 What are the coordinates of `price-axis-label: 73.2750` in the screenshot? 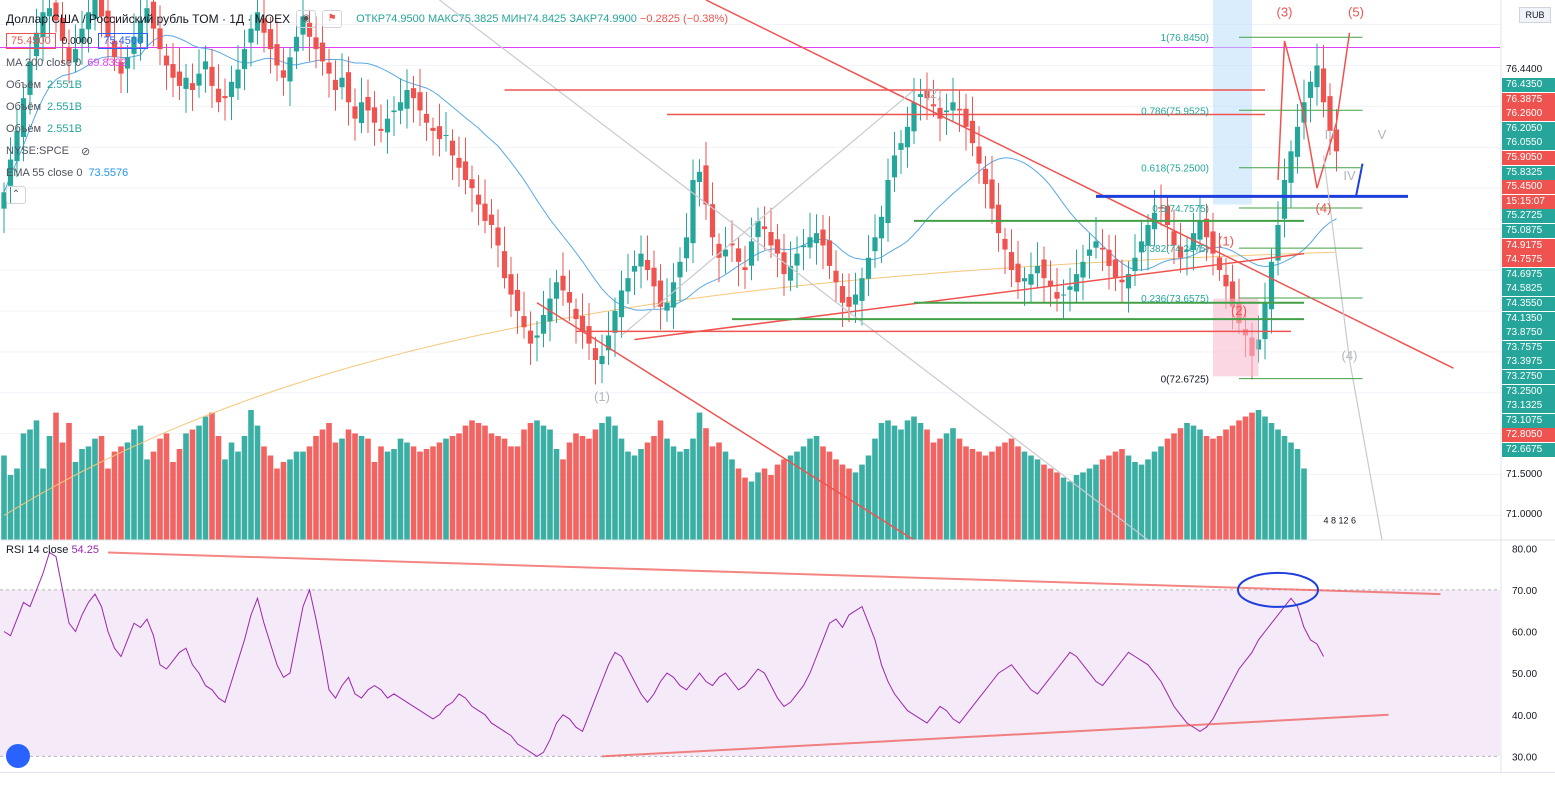 It's located at (1528, 376).